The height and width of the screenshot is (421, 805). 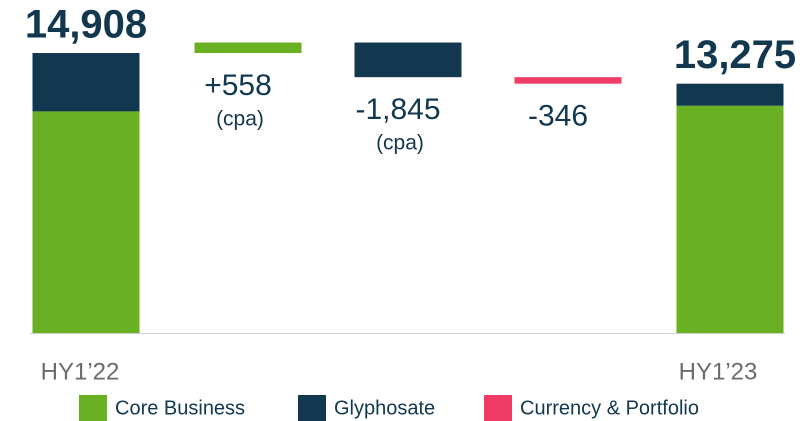 I want to click on legend-label: Glyphosate, so click(x=384, y=408).